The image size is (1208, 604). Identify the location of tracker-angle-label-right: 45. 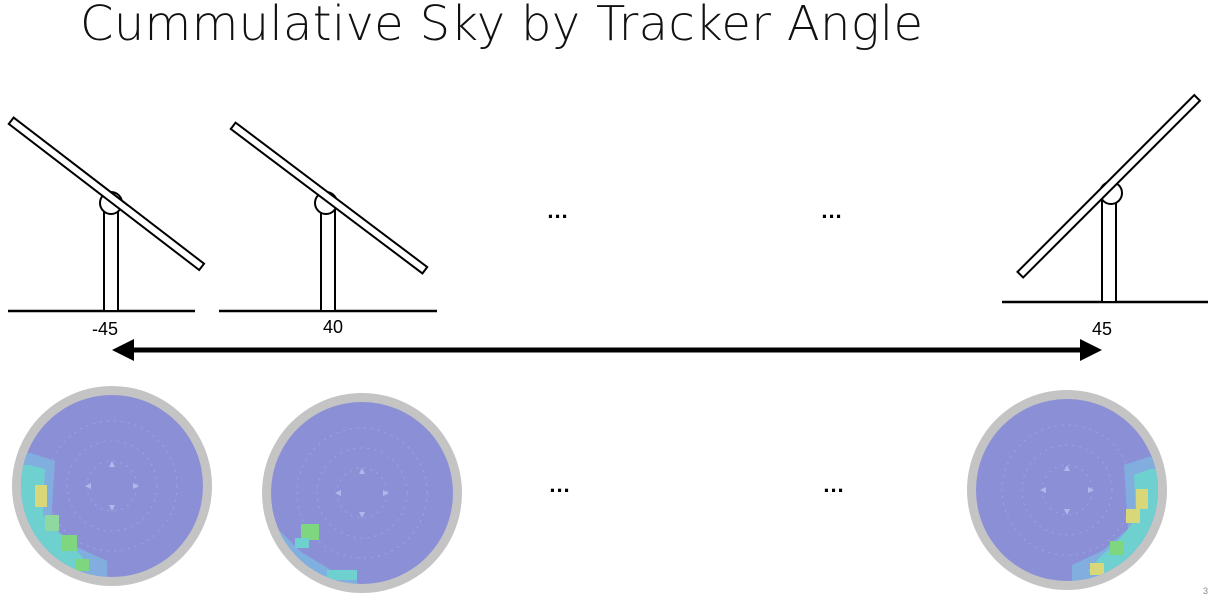
(1102, 329).